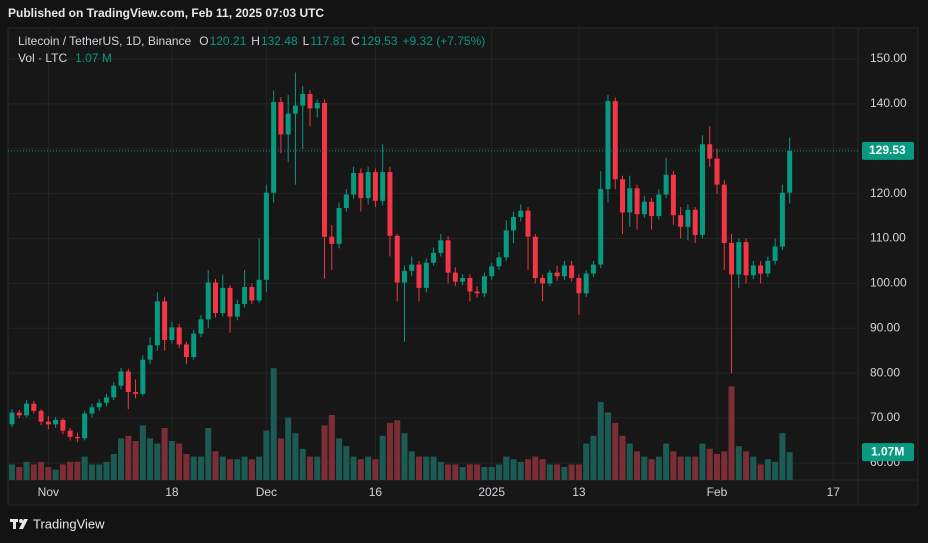 The height and width of the screenshot is (543, 928). Describe the element at coordinates (42, 58) in the screenshot. I see `volume-name: Vol · LTC` at that location.